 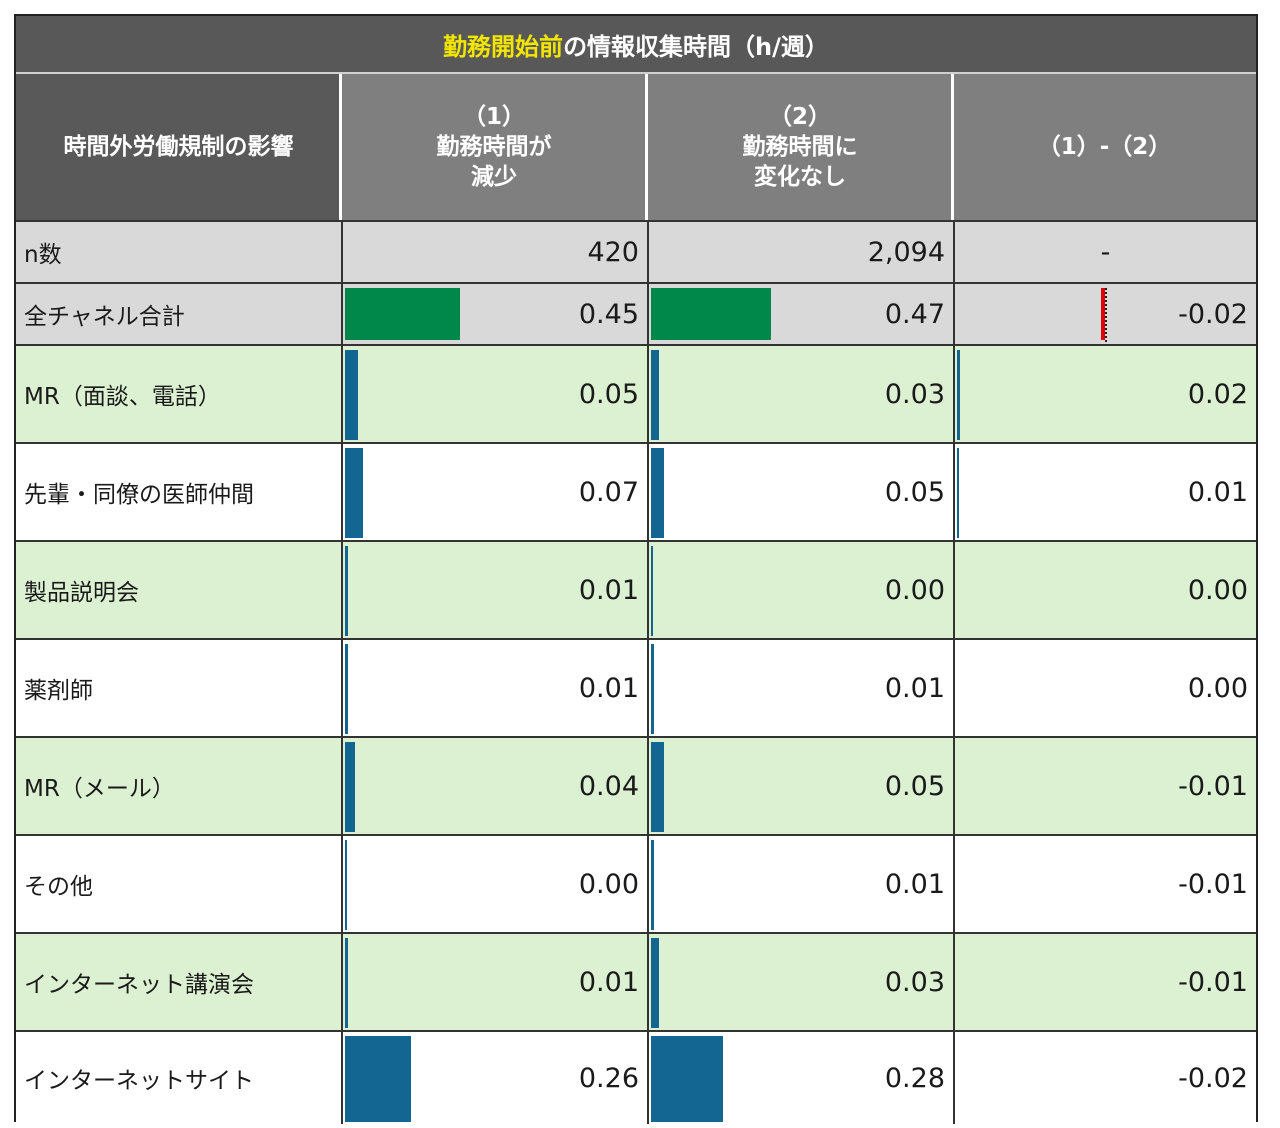 I want to click on value-col1: 0.05, so click(x=608, y=394).